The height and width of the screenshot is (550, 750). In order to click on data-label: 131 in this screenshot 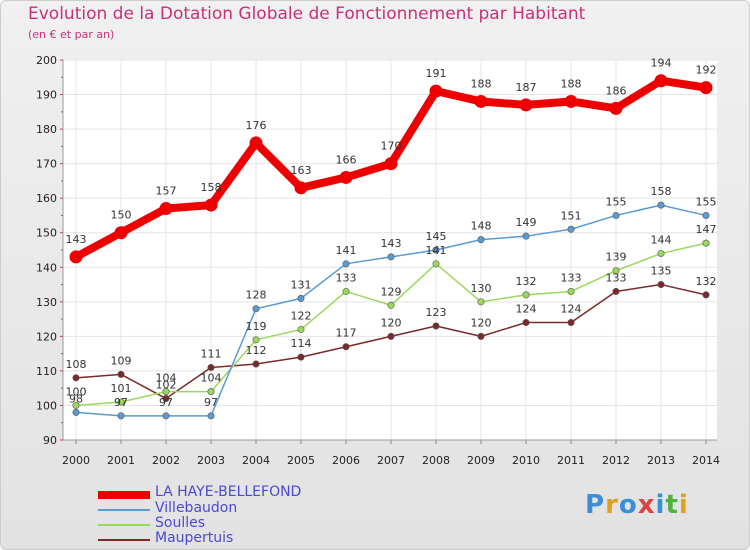, I will do `click(301, 284)`.